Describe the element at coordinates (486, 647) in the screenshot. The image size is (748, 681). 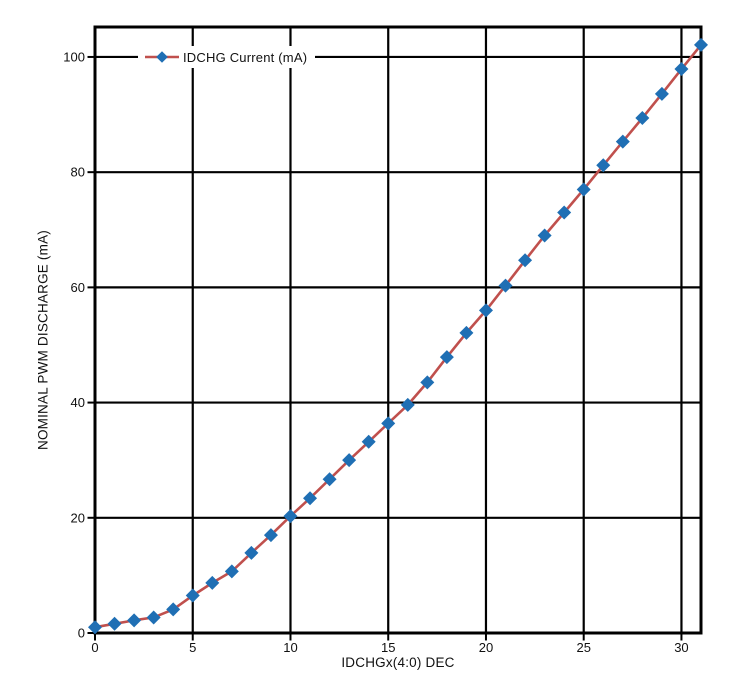
I see `x-tick-label: 20` at that location.